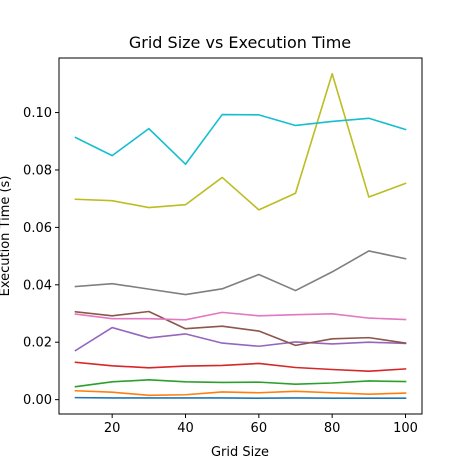 Image resolution: width=470 pixels, height=467 pixels. What do you see at coordinates (259, 428) in the screenshot?
I see `x-tick-label: 60` at bounding box center [259, 428].